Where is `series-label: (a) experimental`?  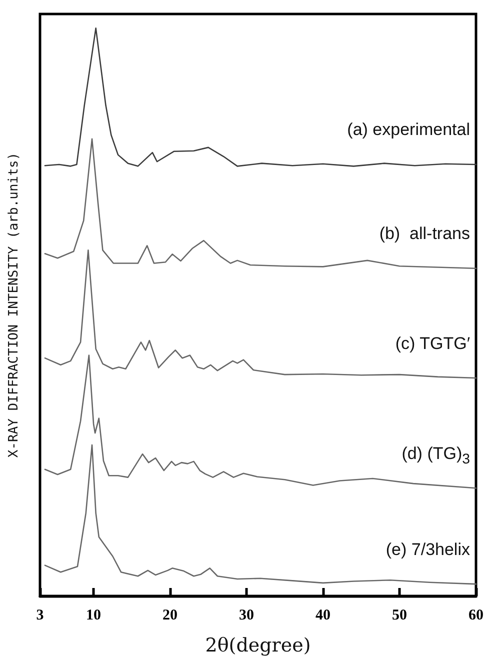
series-label: (a) experimental is located at coordinates (408, 130).